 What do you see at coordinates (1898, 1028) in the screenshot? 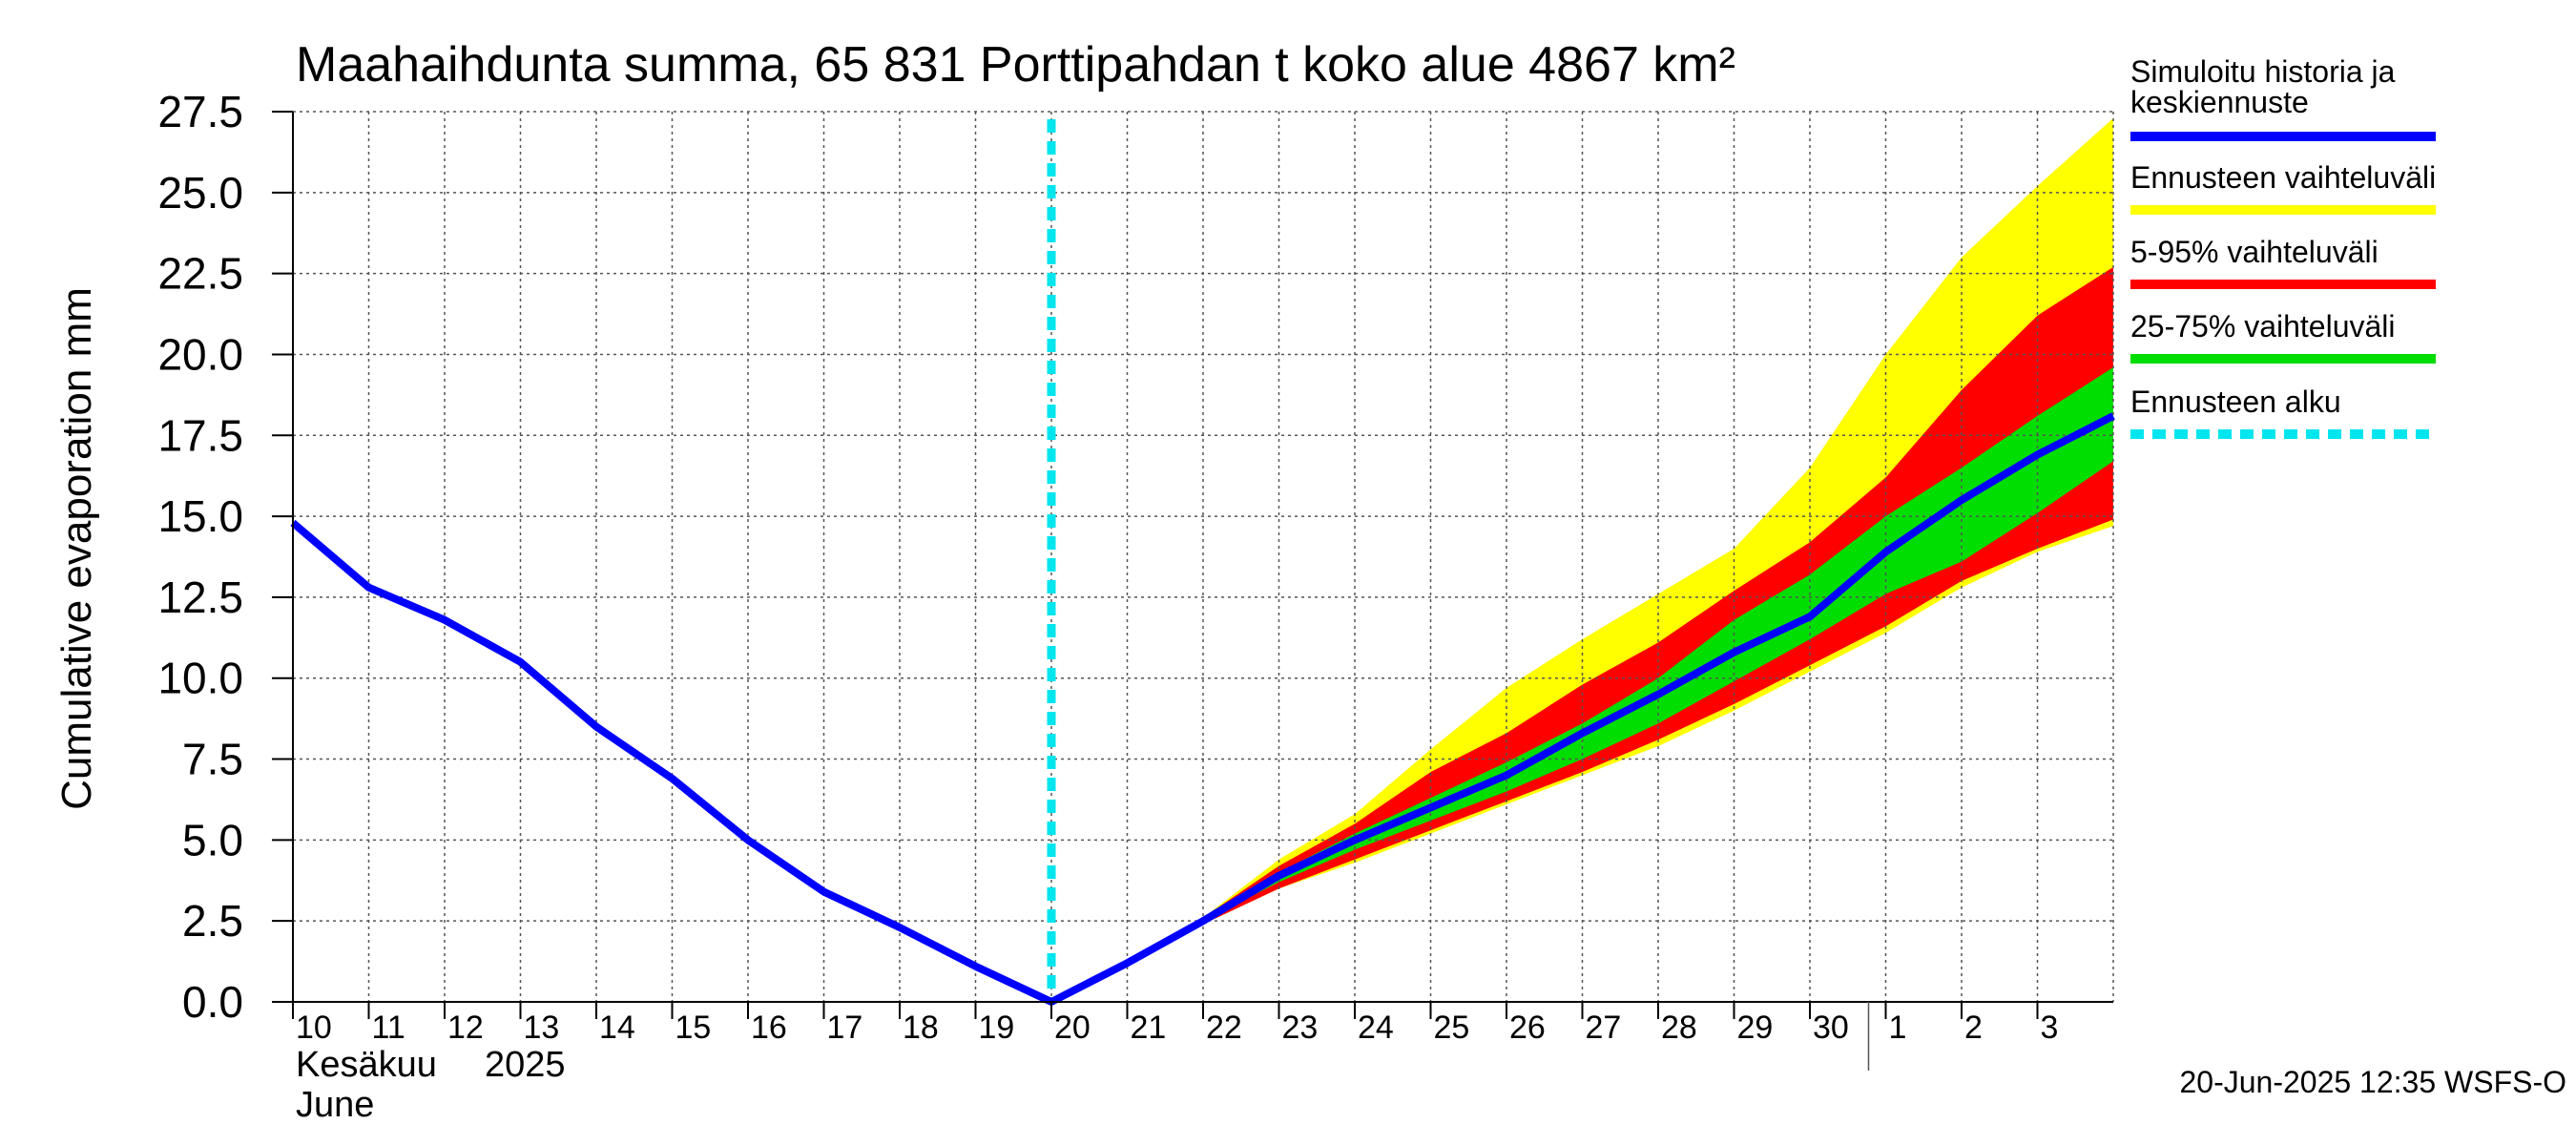
I see `x-tick-label: 1` at bounding box center [1898, 1028].